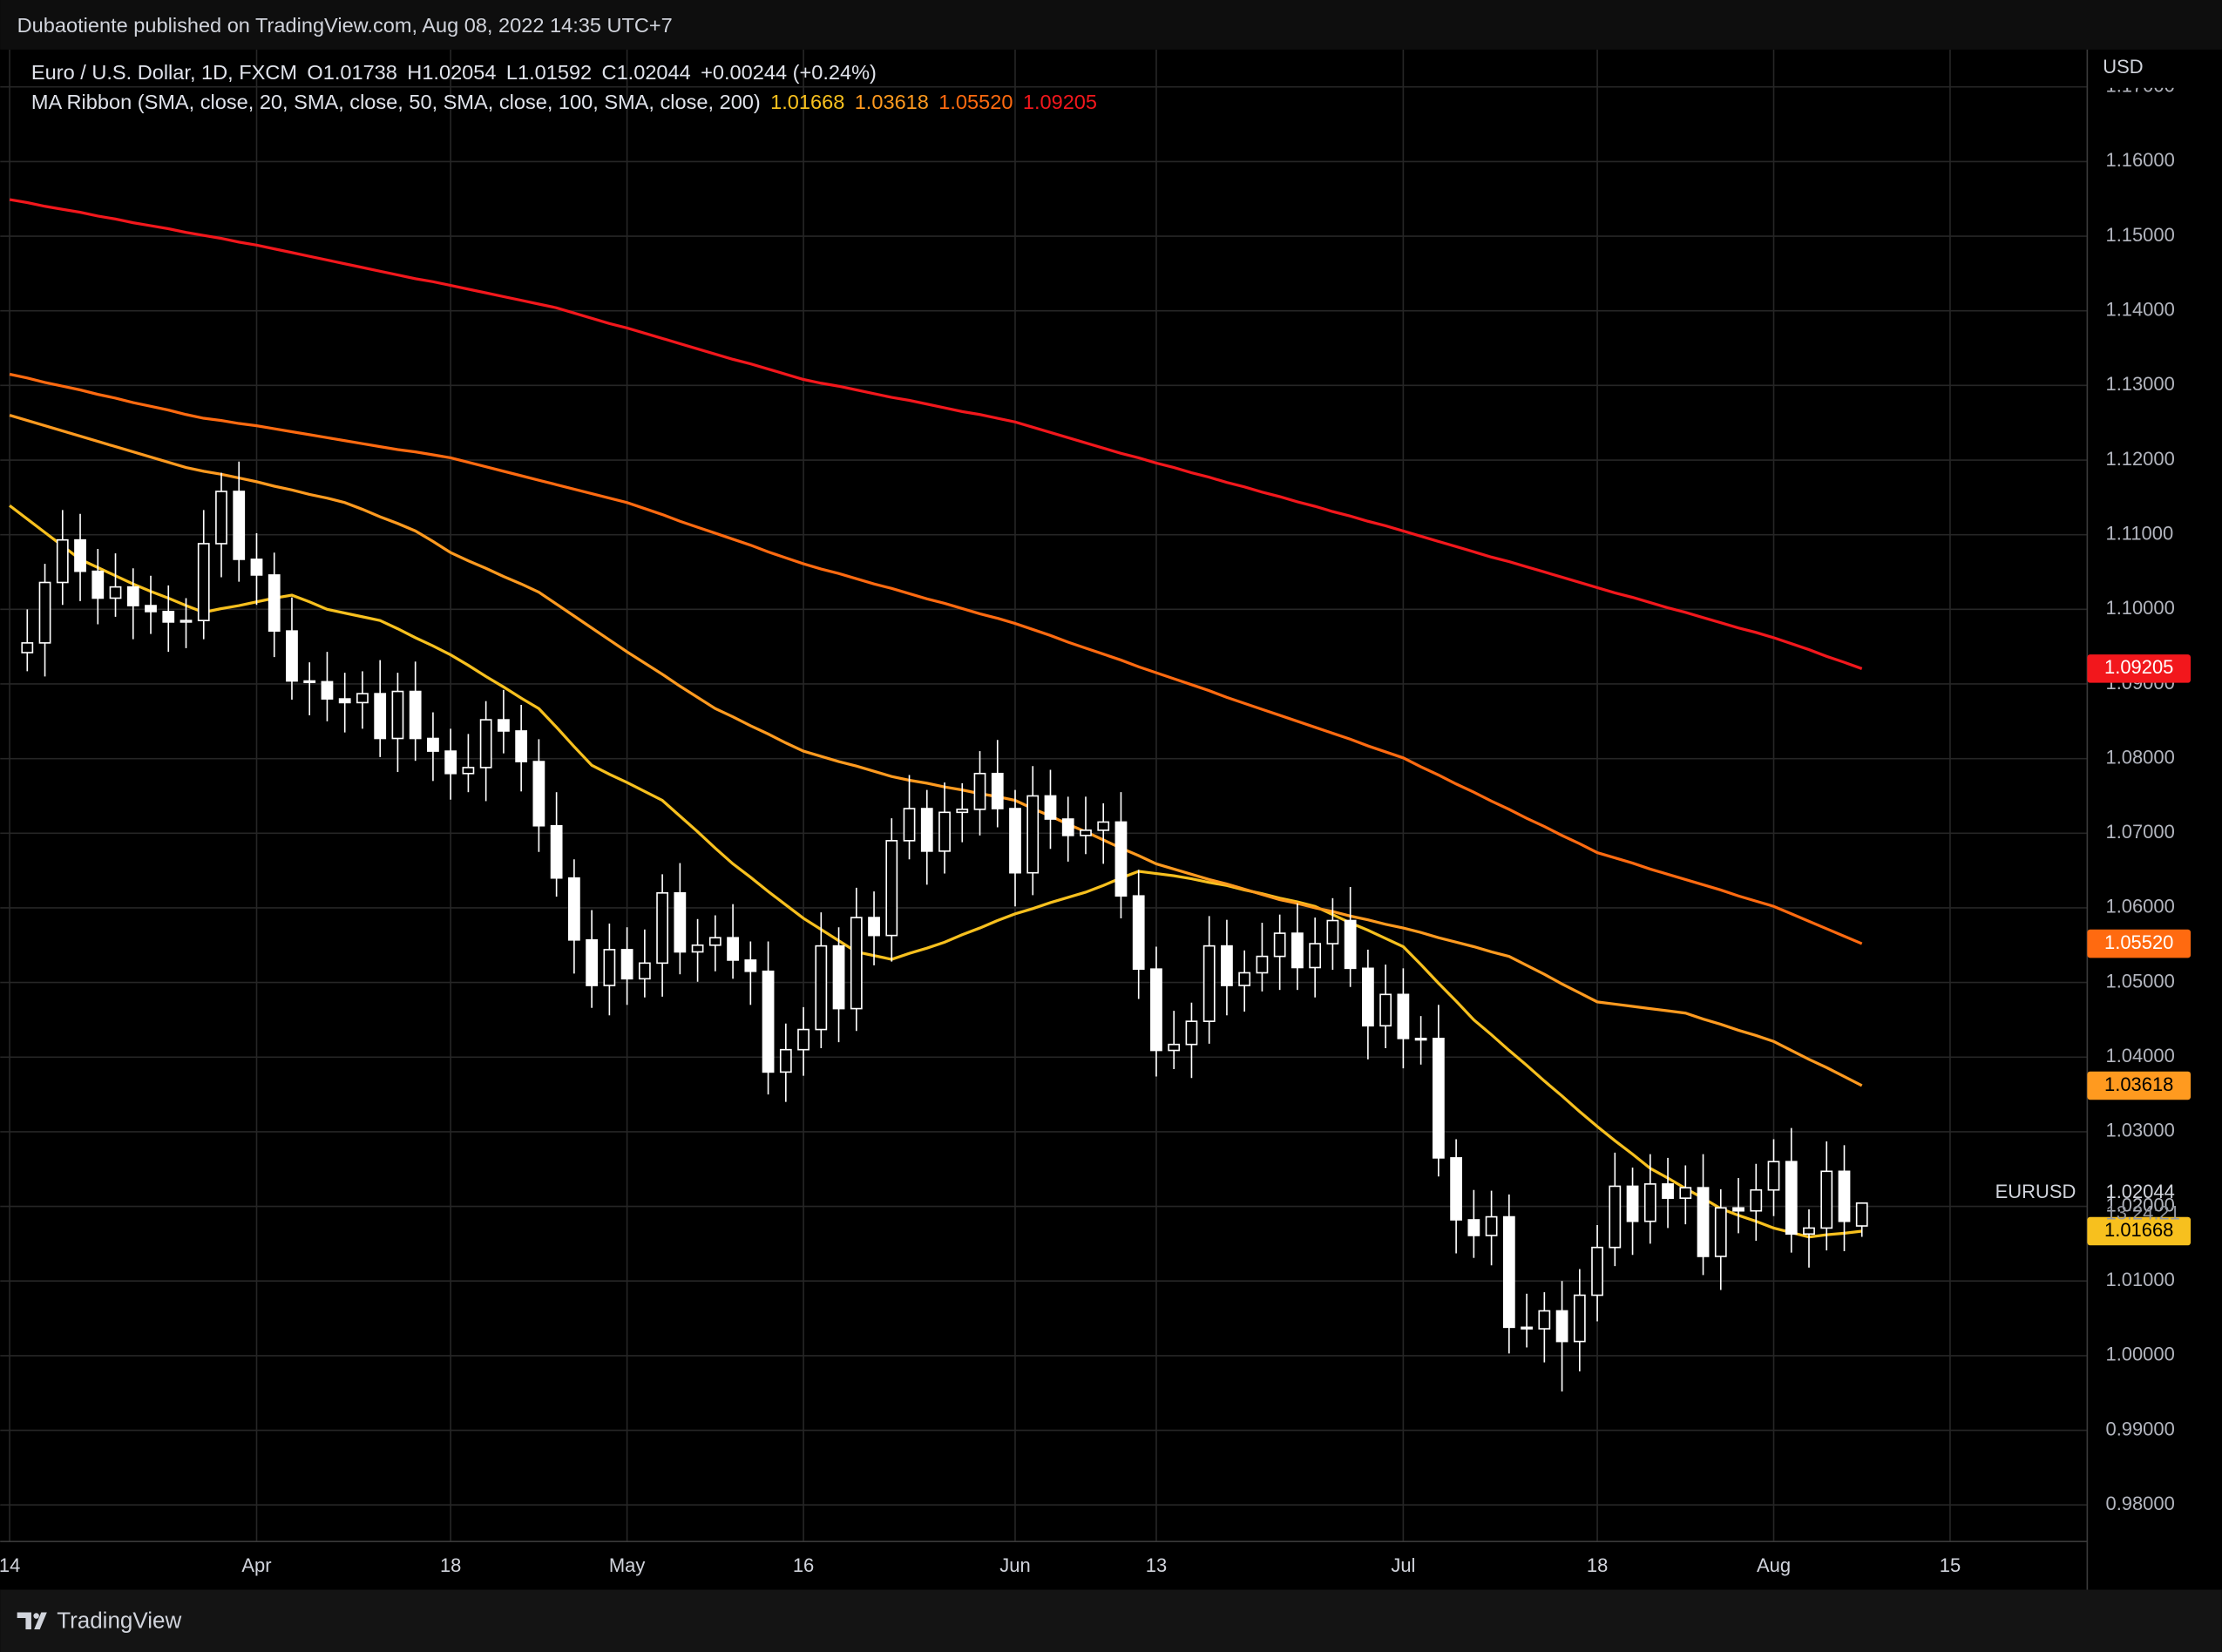 This screenshot has width=2222, height=1652. What do you see at coordinates (256, 1565) in the screenshot?
I see `x-tick-label: Apr` at bounding box center [256, 1565].